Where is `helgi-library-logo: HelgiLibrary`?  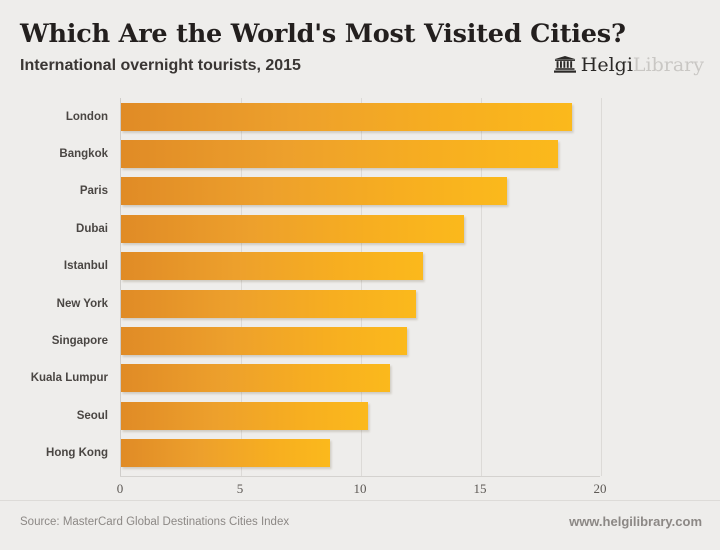
helgi-library-logo: HelgiLibrary is located at coordinates (628, 65).